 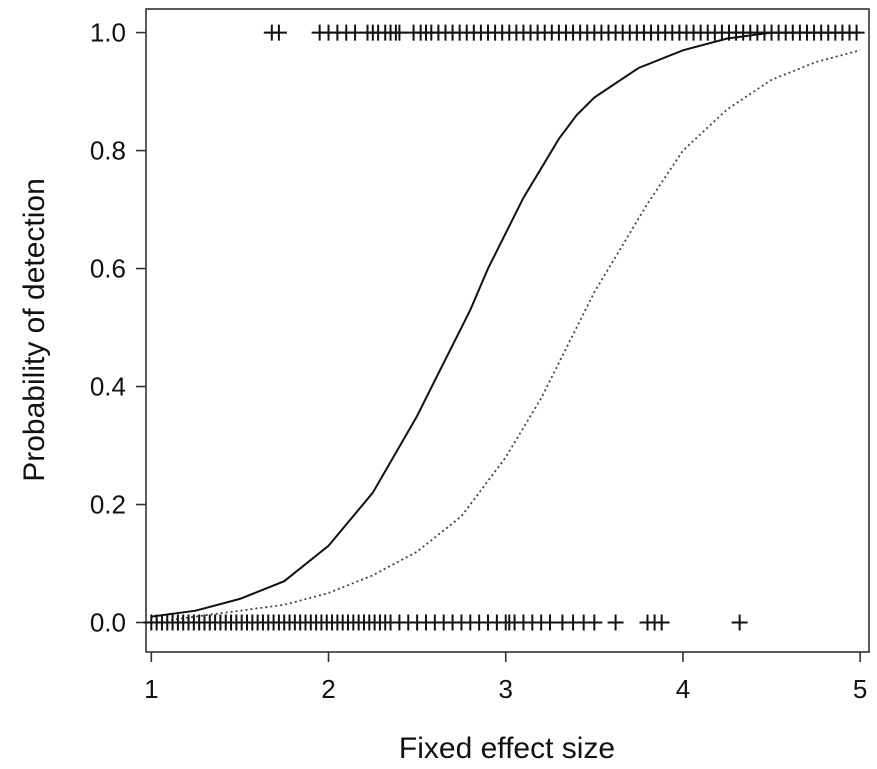 What do you see at coordinates (507, 748) in the screenshot?
I see `x-axis-label: Fixed effect size` at bounding box center [507, 748].